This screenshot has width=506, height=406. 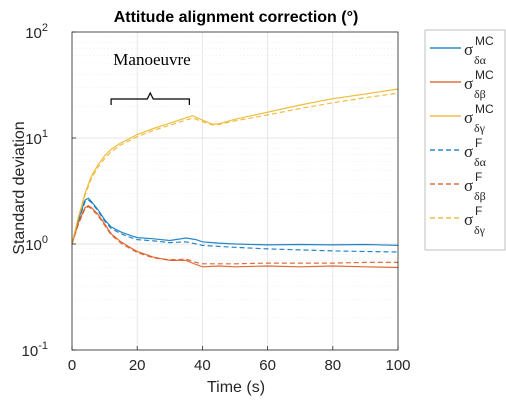 What do you see at coordinates (19, 187) in the screenshot?
I see `y-axis-label: Standard deviation` at bounding box center [19, 187].